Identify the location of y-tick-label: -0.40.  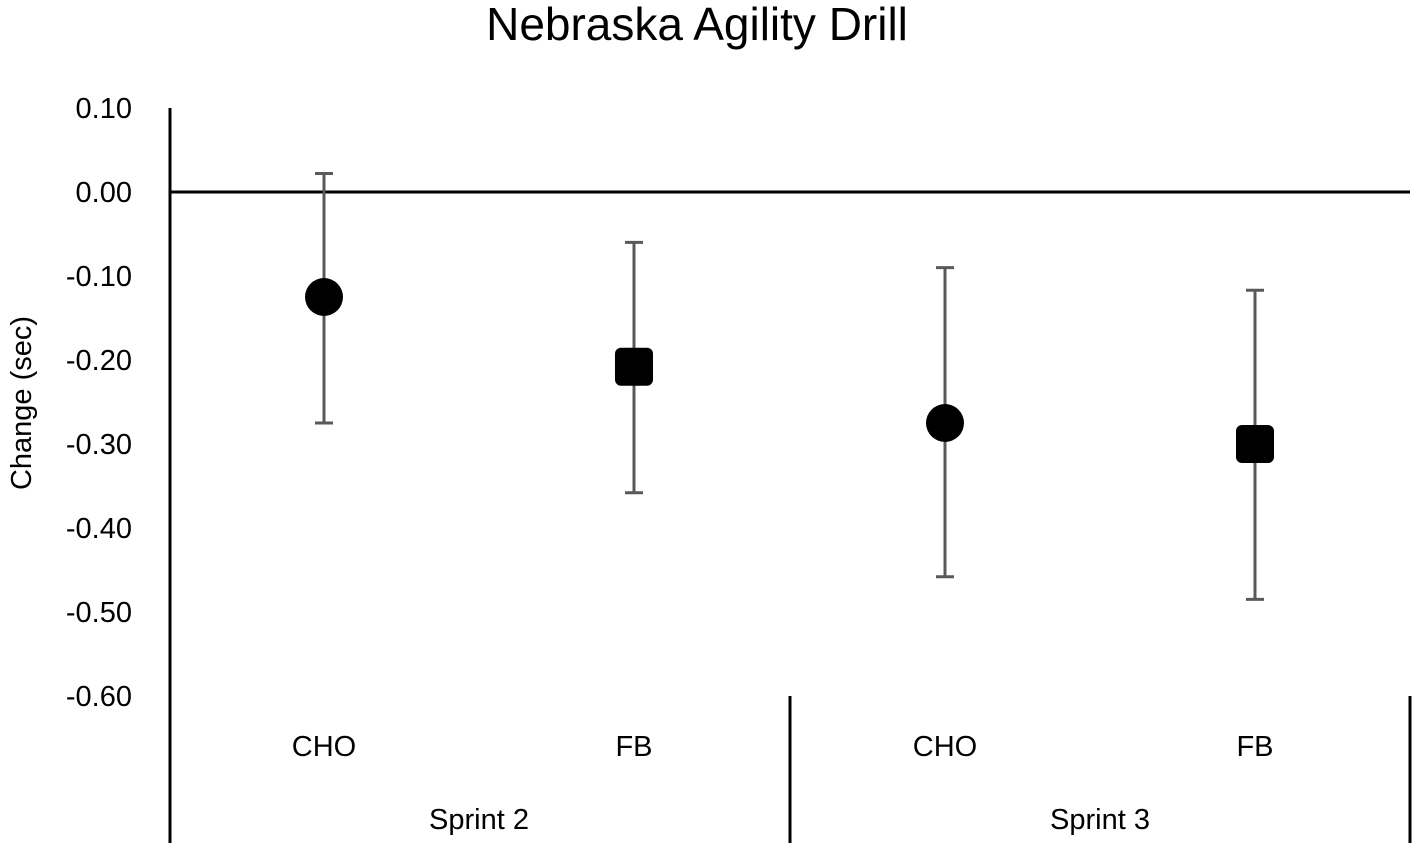
(99, 529).